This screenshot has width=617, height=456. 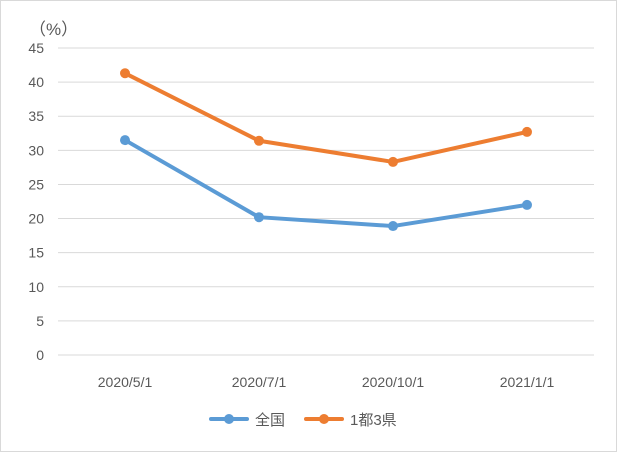 What do you see at coordinates (40, 321) in the screenshot?
I see `y-tick-label: 5` at bounding box center [40, 321].